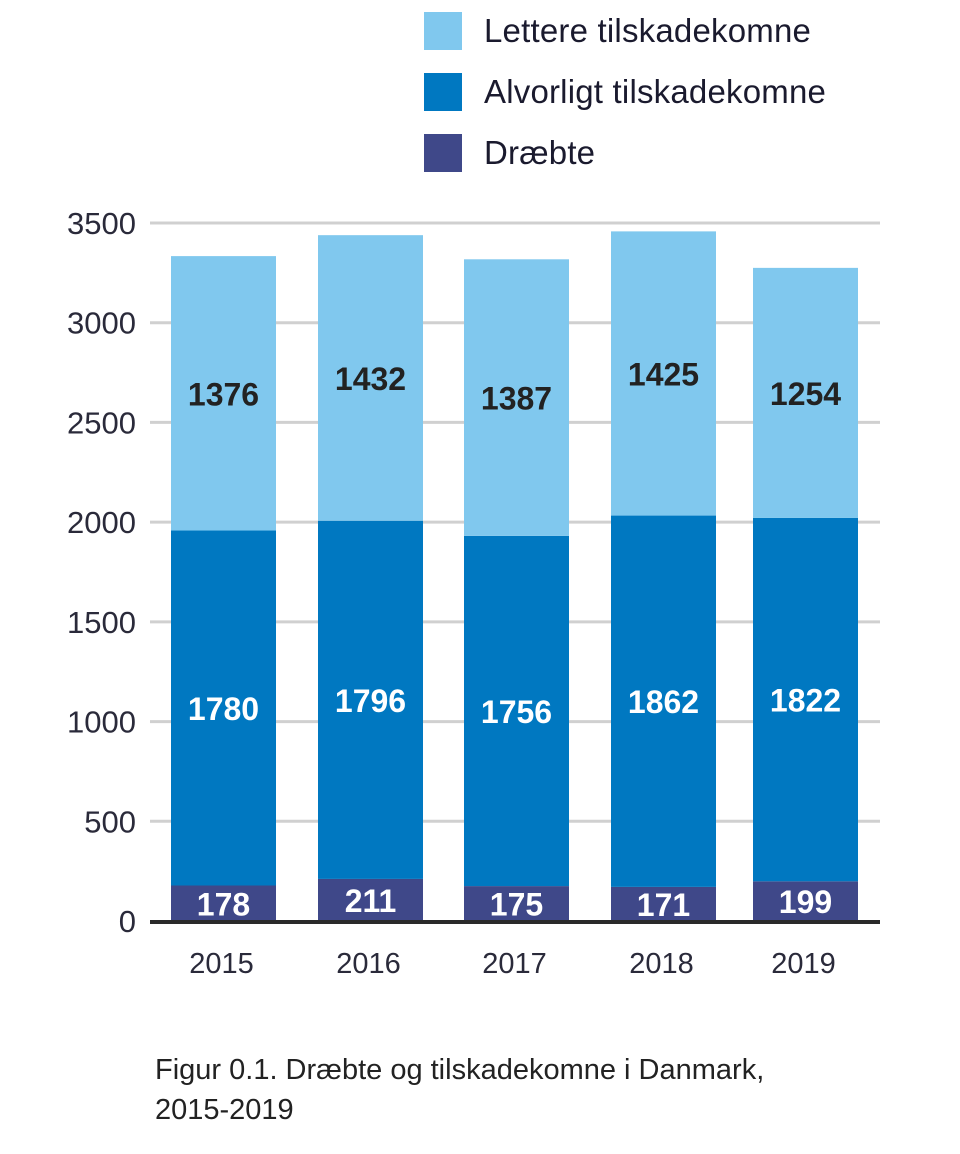 This screenshot has height=1154, width=960. I want to click on bar-lettere-tilskadekomne-2017, so click(516, 397).